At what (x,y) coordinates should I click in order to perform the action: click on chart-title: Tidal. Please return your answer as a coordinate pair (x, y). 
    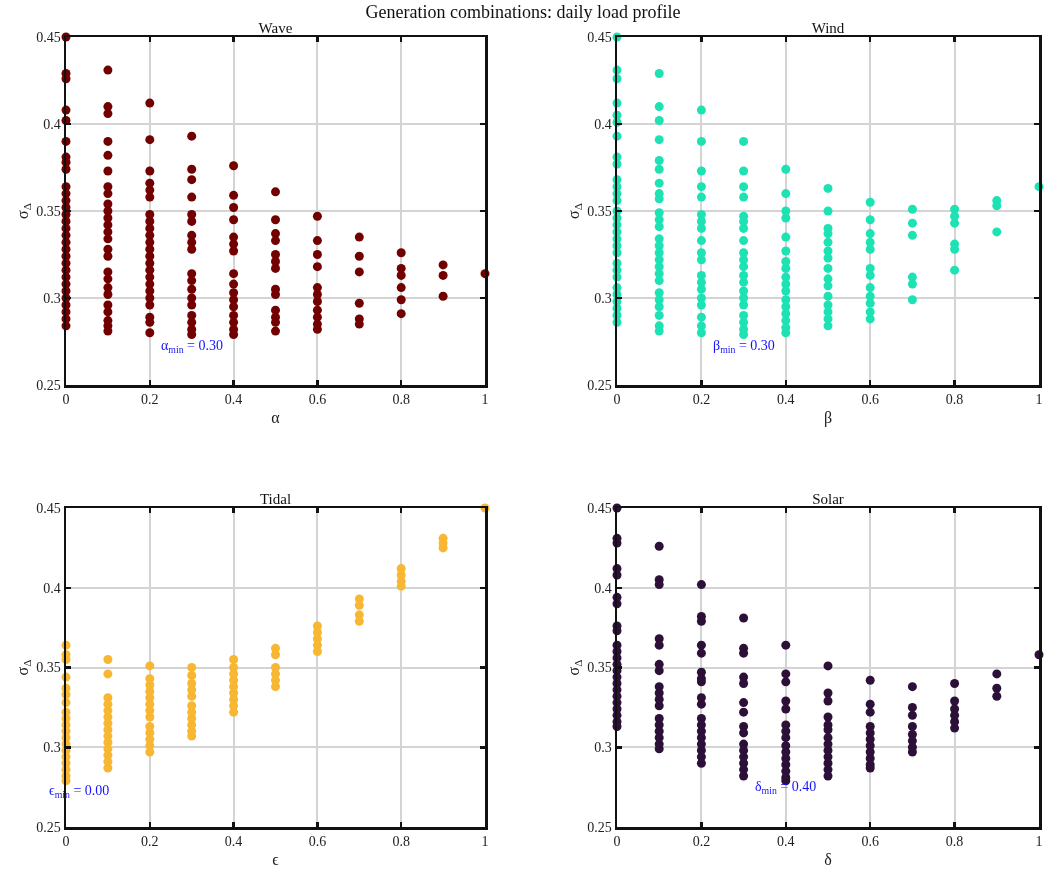
    Looking at the image, I should click on (275, 499).